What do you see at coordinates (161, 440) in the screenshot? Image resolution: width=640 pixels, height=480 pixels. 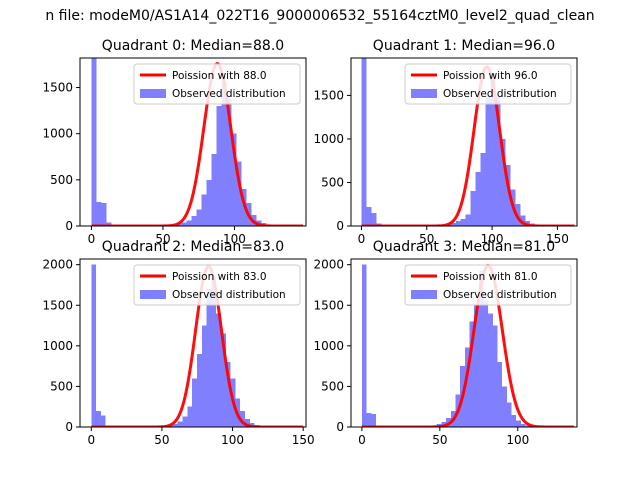 I see `quadrant-2-xtick-label: 50` at bounding box center [161, 440].